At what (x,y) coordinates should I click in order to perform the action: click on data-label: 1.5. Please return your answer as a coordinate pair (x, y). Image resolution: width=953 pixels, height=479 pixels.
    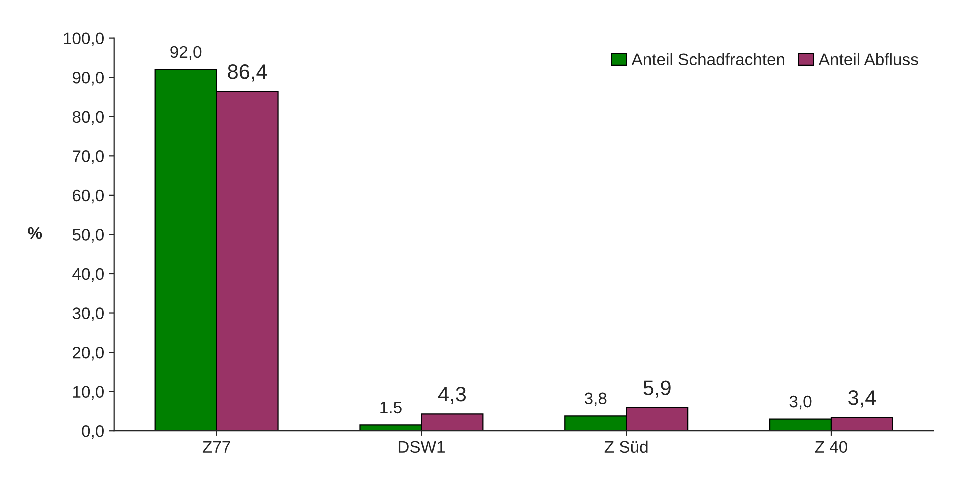
    Looking at the image, I should click on (391, 408).